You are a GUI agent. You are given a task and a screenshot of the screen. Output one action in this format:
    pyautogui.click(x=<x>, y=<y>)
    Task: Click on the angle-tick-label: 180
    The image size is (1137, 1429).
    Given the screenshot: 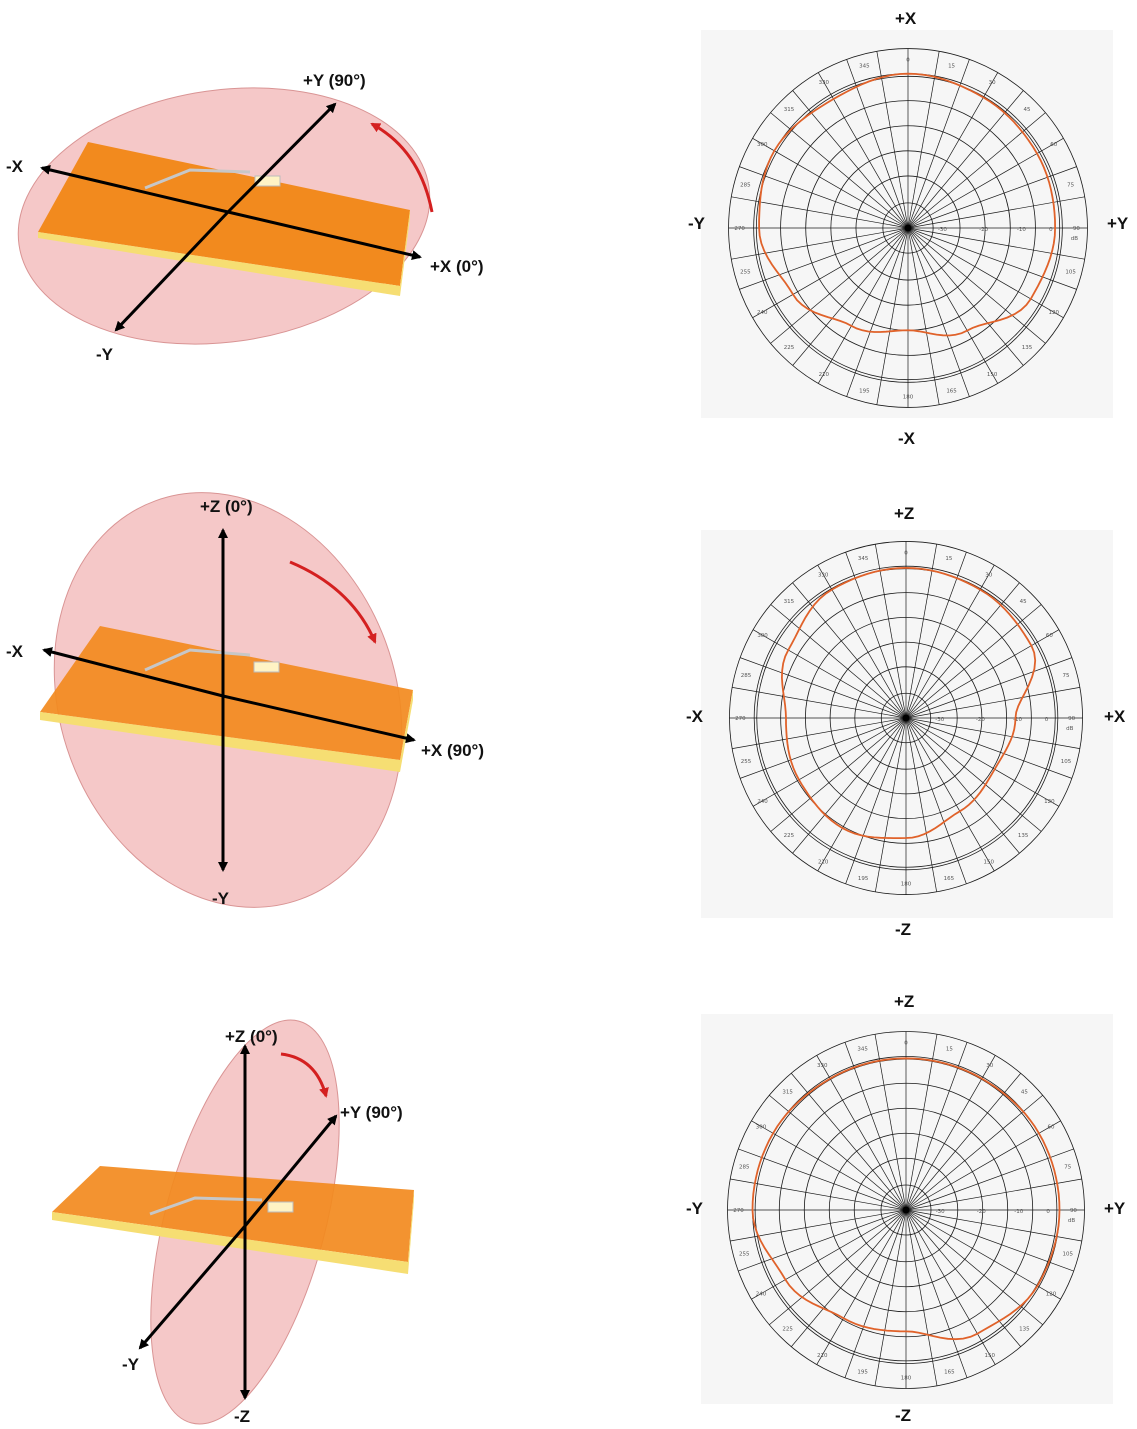 What is the action you would take?
    pyautogui.click(x=906, y=885)
    